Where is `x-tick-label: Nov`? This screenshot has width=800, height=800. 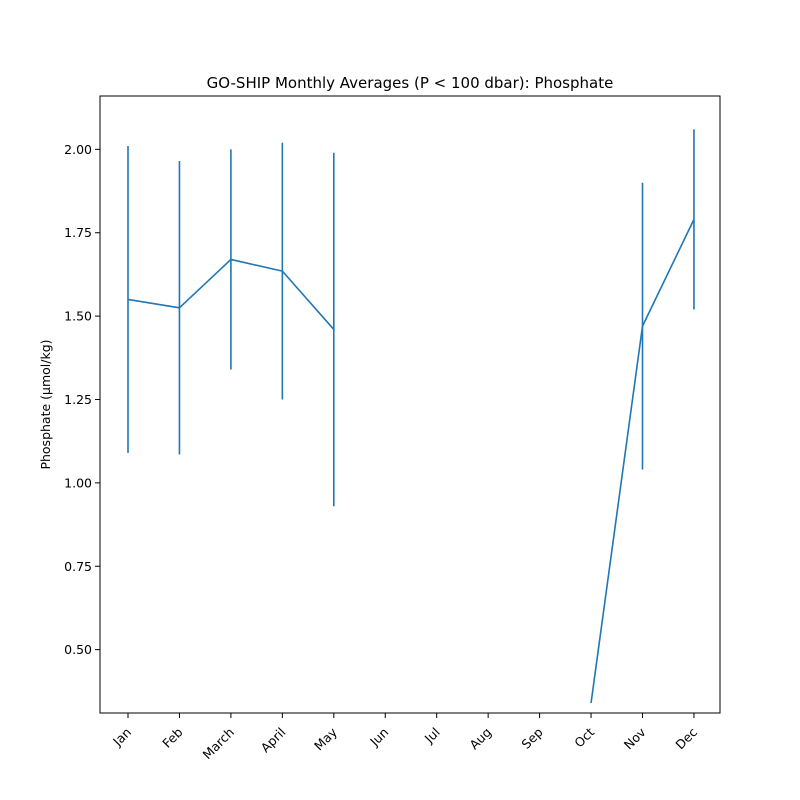
x-tick-label: Nov is located at coordinates (635, 738).